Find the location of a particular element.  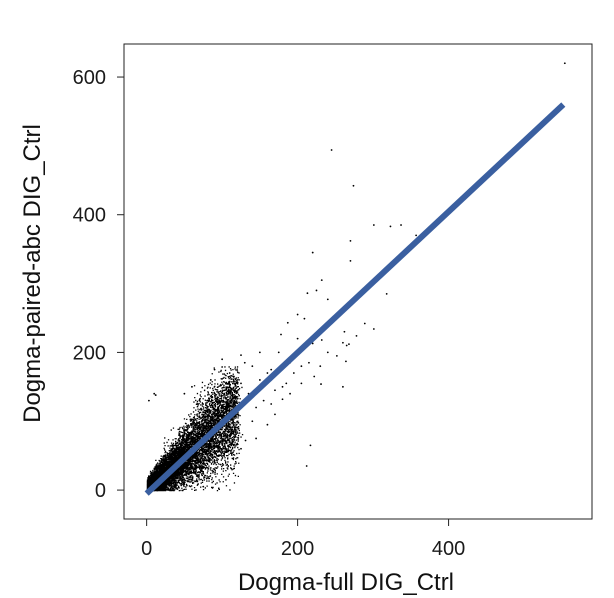

x-axis-ticks: 0 200 400 is located at coordinates (303, 539).